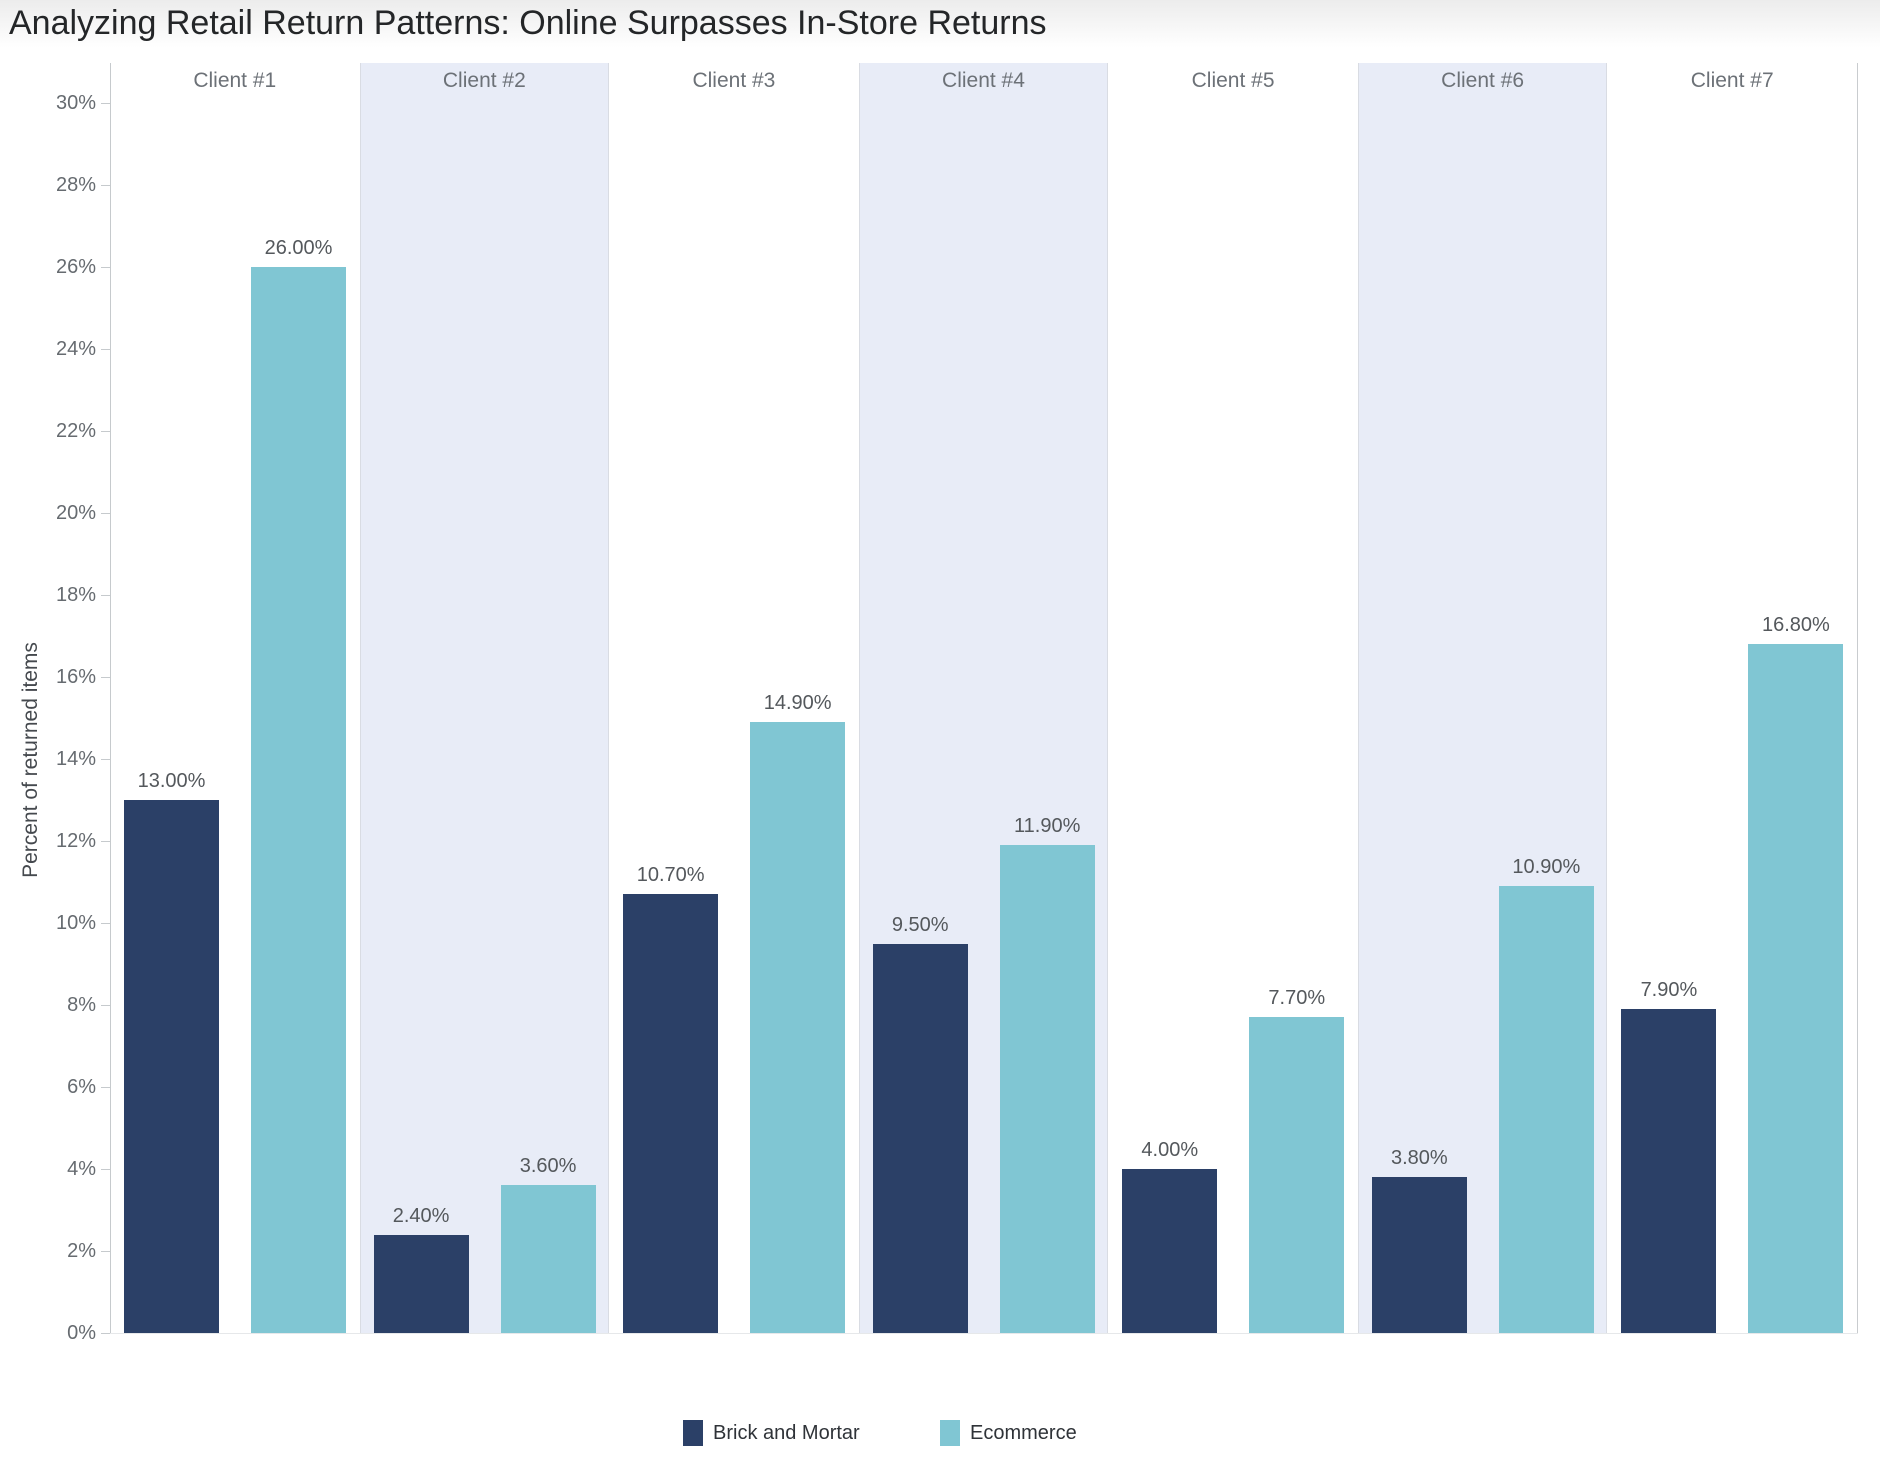 The image size is (1880, 1464). I want to click on y-tick-label: 26%, so click(75, 267).